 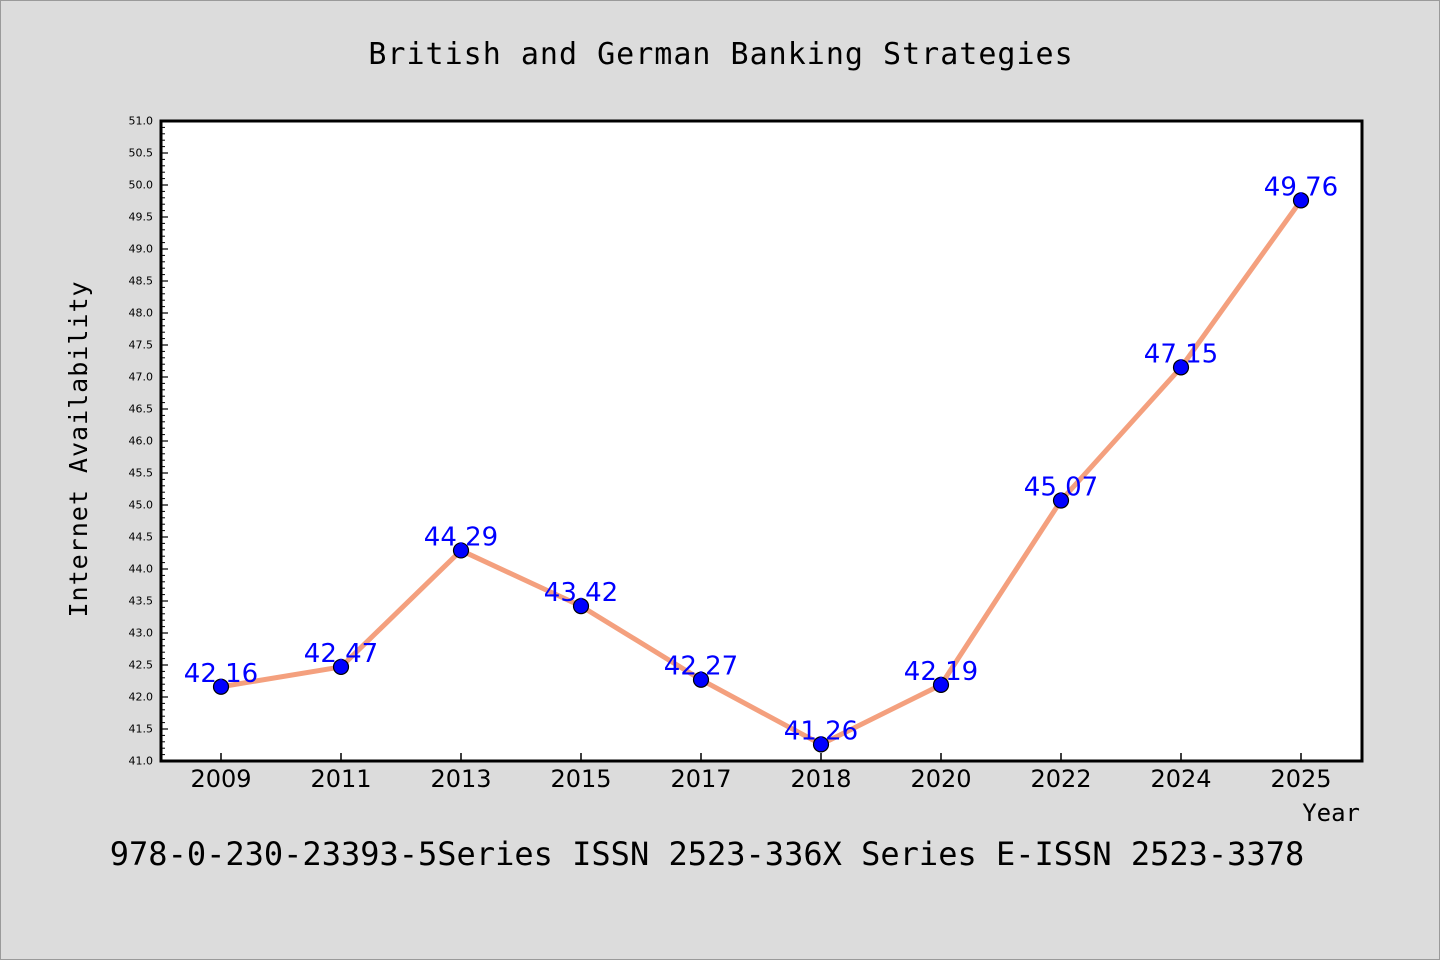 I want to click on y-tick-label: 43.5, so click(x=141, y=601).